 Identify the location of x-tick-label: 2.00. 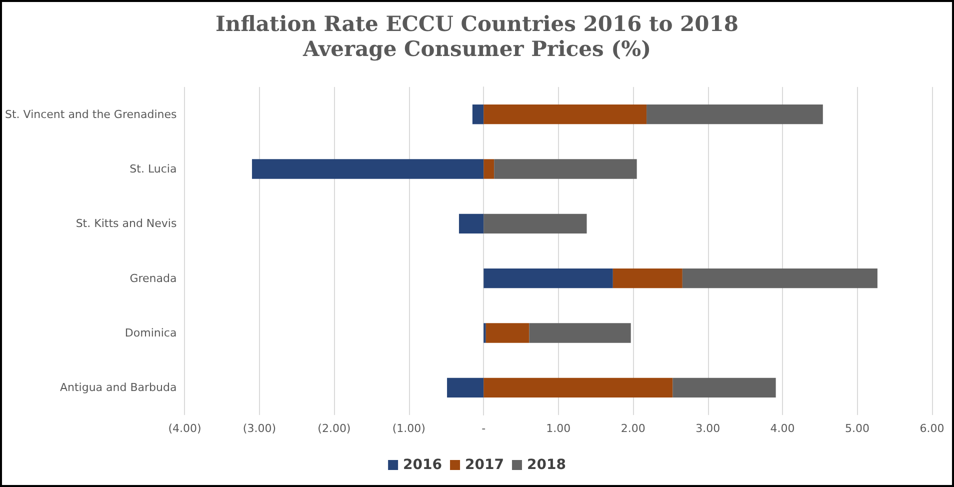
(633, 428).